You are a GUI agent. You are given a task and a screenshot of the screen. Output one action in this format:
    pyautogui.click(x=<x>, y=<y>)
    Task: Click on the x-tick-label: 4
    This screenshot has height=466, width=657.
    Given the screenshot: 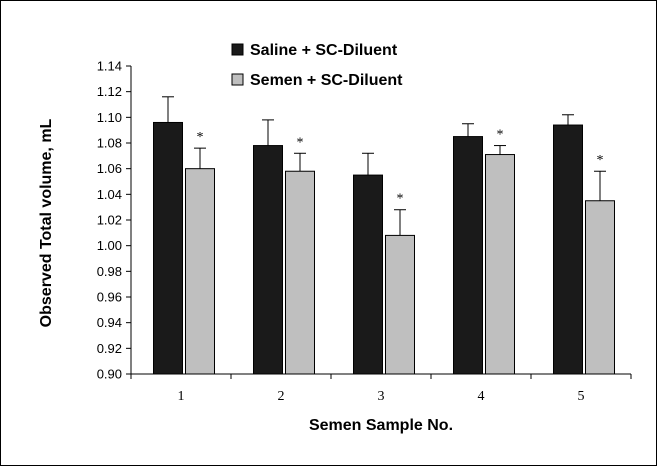 What is the action you would take?
    pyautogui.click(x=481, y=396)
    